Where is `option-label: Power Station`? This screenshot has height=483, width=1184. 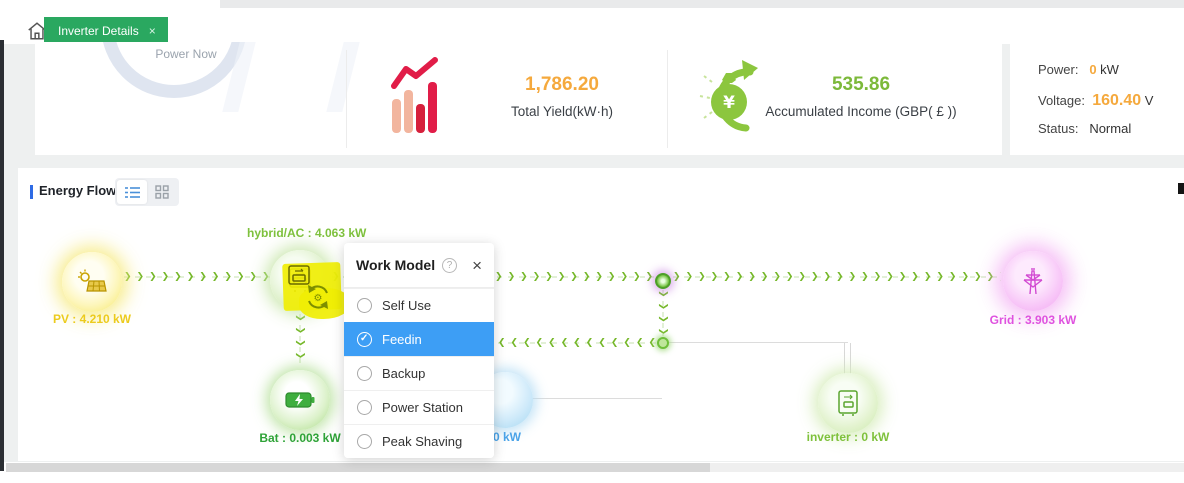 option-label: Power Station is located at coordinates (422, 407).